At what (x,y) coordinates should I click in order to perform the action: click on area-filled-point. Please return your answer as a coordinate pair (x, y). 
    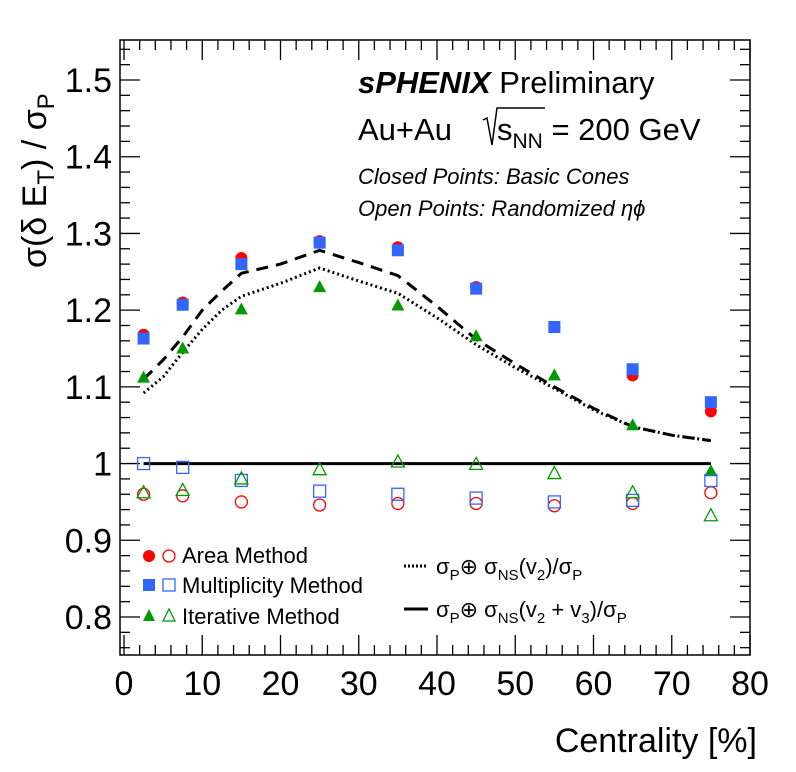
    Looking at the image, I should click on (710, 411).